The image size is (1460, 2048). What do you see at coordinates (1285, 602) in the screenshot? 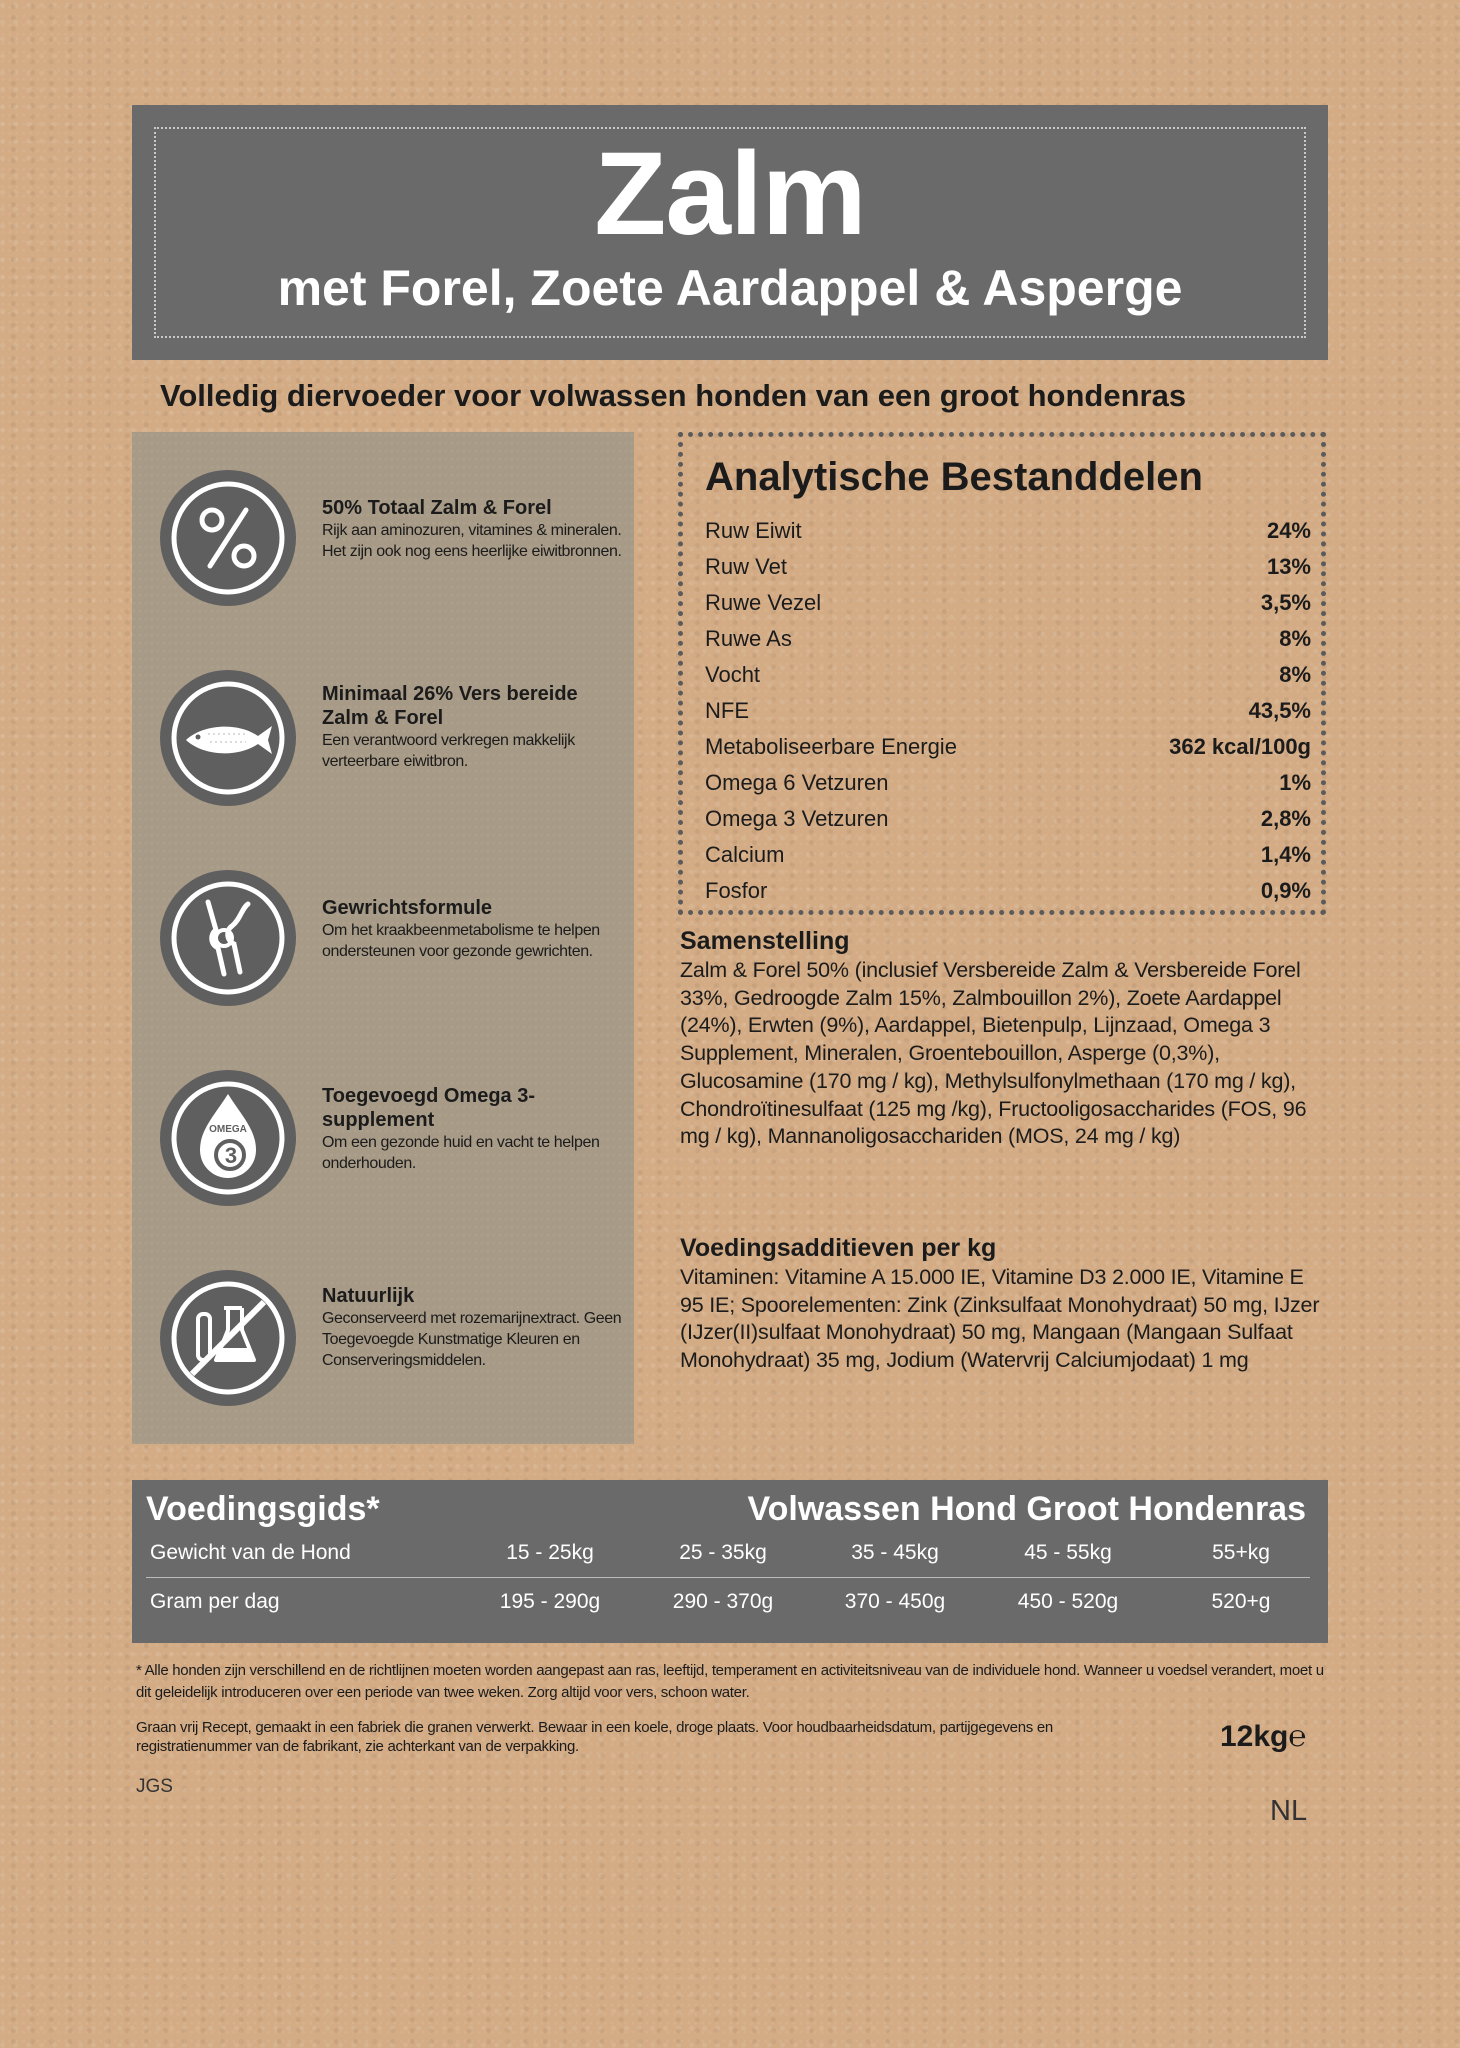
I see `analysis-value: 3,5%` at bounding box center [1285, 602].